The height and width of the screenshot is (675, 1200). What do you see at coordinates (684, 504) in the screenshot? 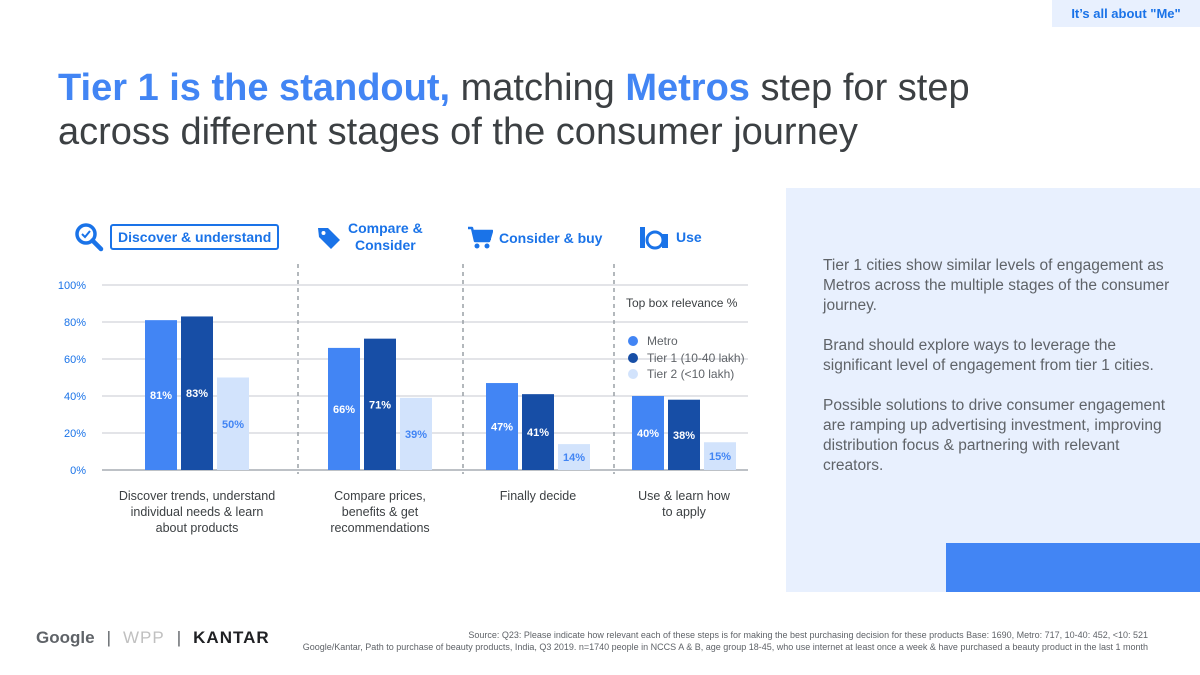
I see `category-label: Use & learn how to apply` at bounding box center [684, 504].